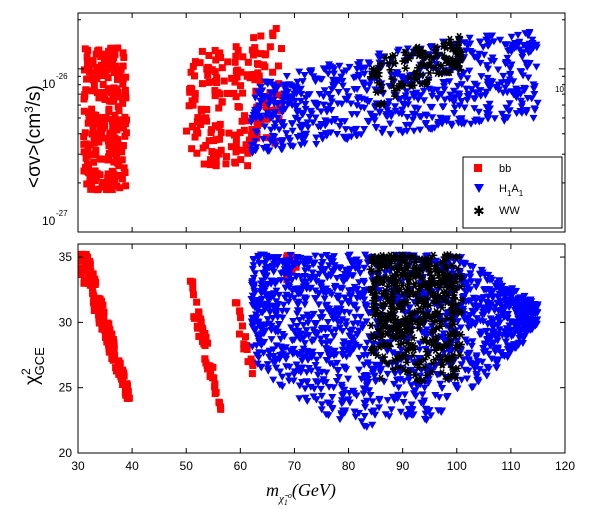 The width and height of the screenshot is (616, 509). I want to click on xtick-label: 40, so click(132, 466).